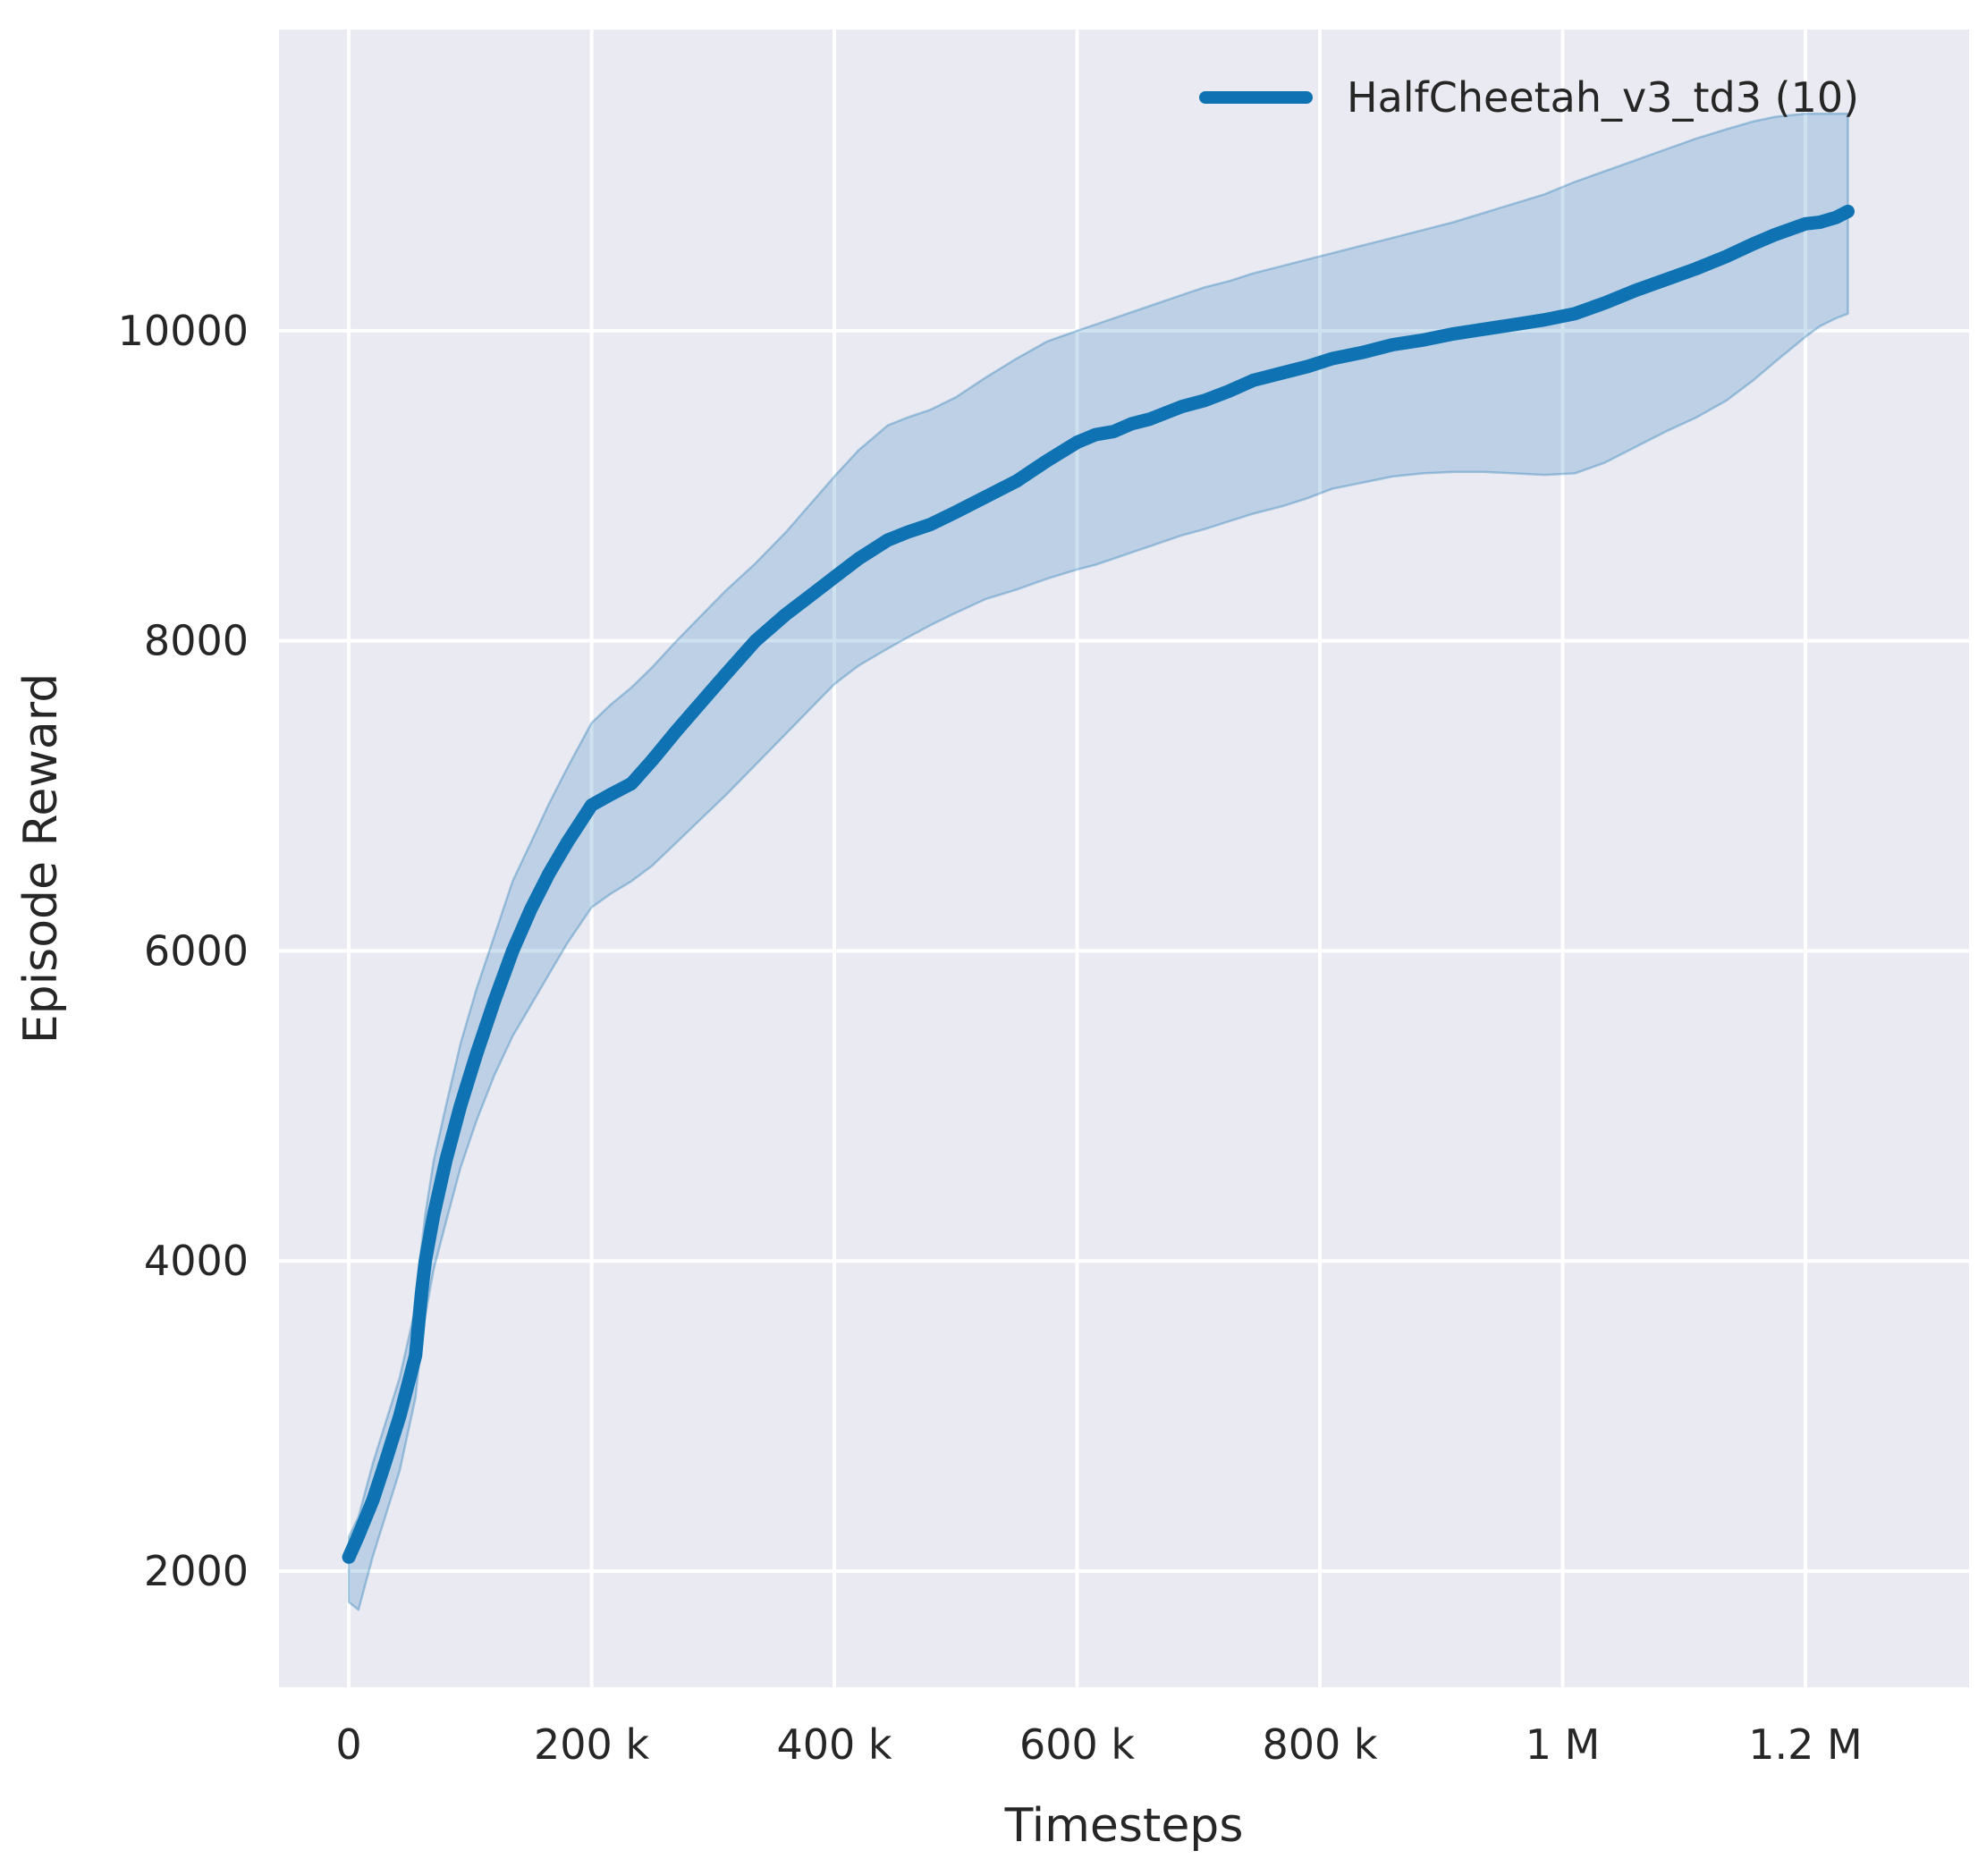  I want to click on x-tick-label: 800 k, so click(1319, 1744).